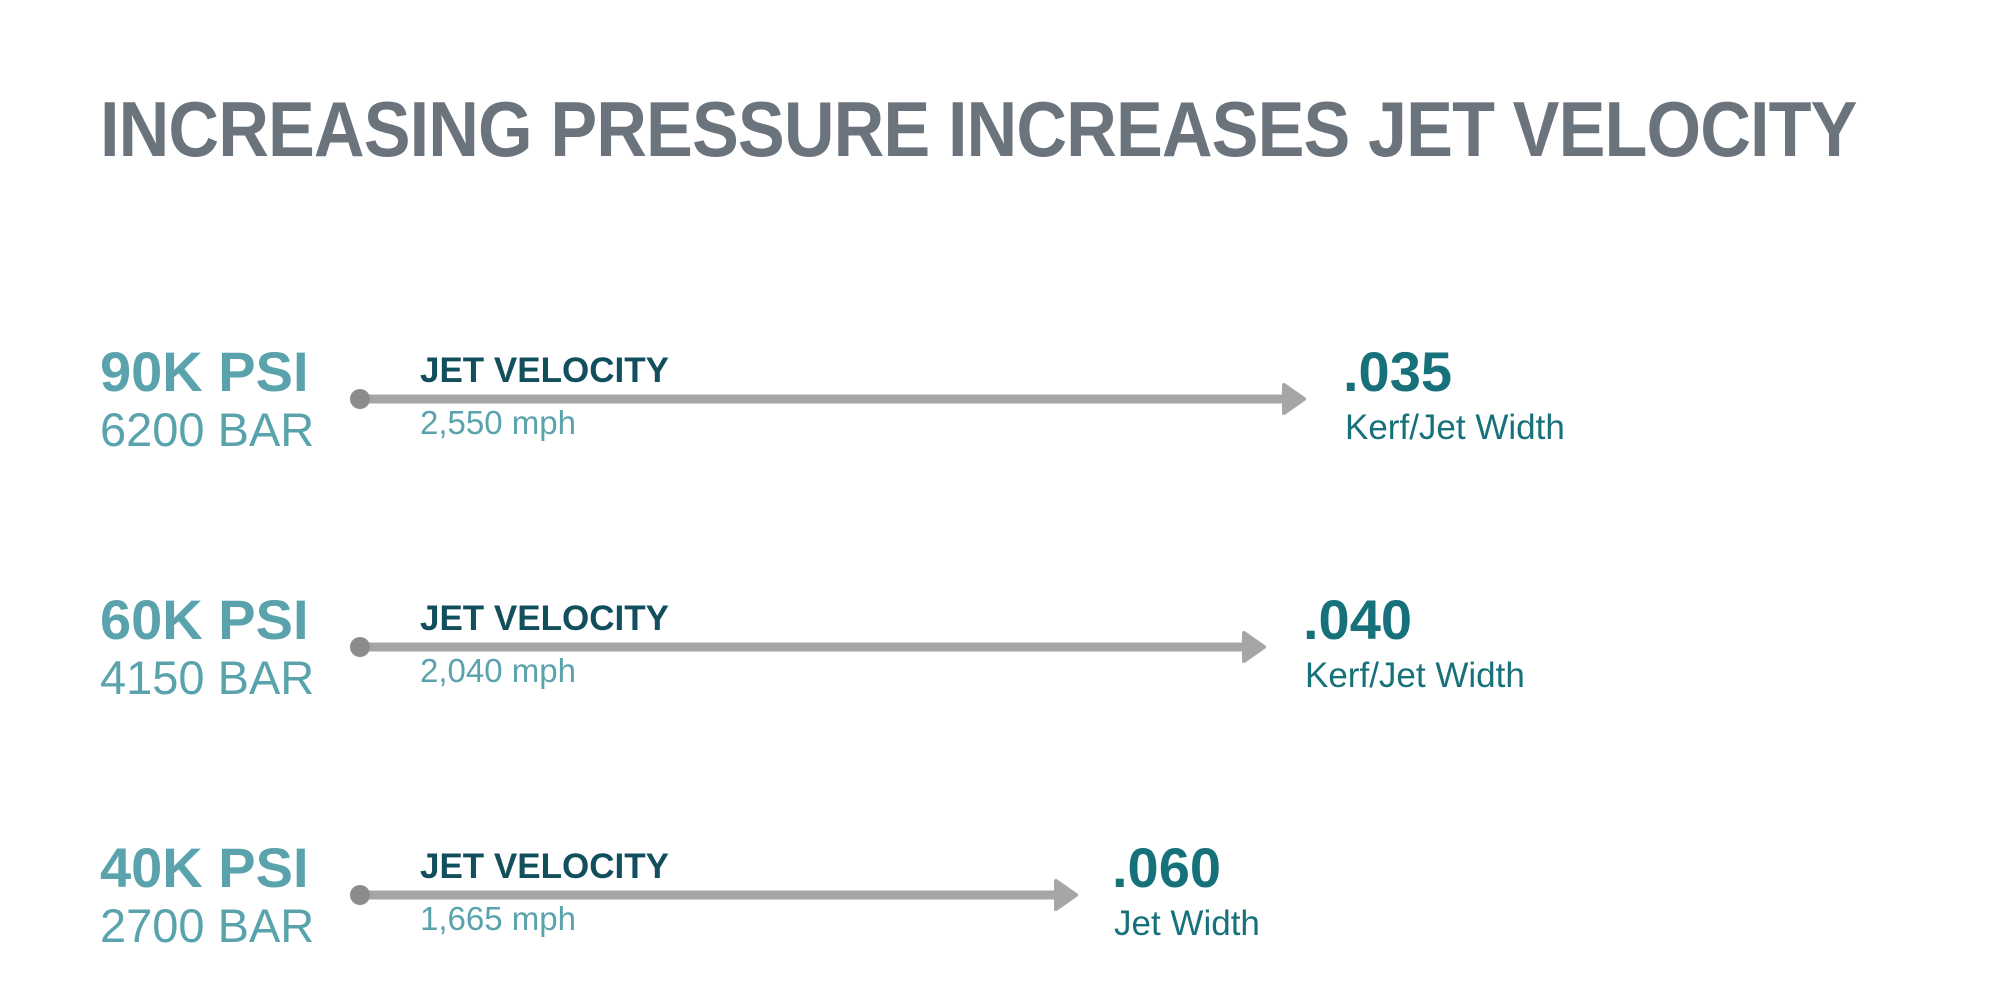 The width and height of the screenshot is (2000, 1000). I want to click on pressure-psi: 40K PSI, so click(204, 867).